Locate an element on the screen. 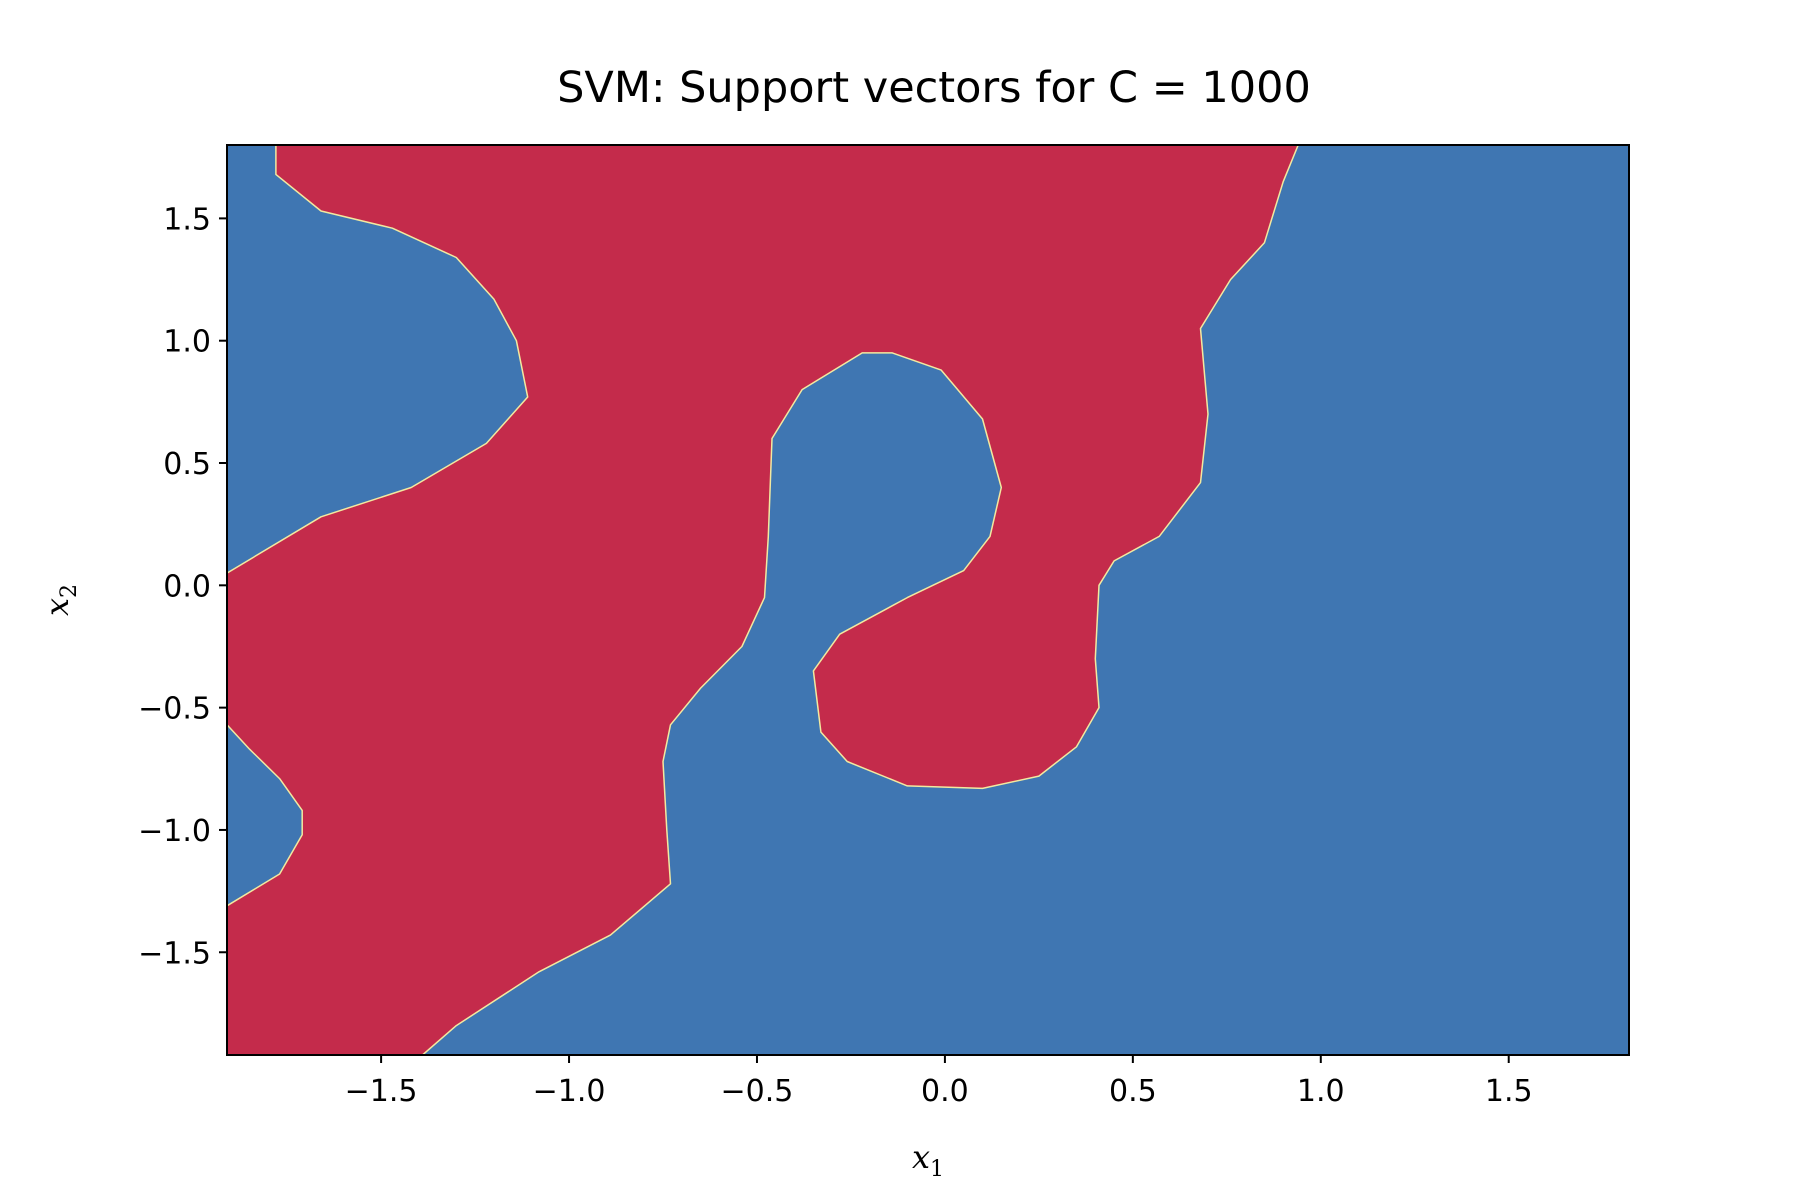 Image resolution: width=1800 pixels, height=1200 pixels. y-axis-label: x2 is located at coordinates (60, 600).